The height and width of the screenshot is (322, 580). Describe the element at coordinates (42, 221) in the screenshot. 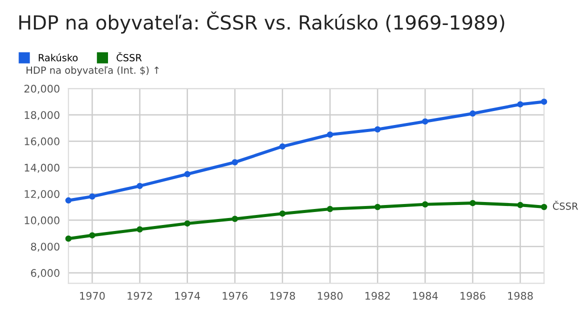

I see `y-tick-label: 10,000` at that location.